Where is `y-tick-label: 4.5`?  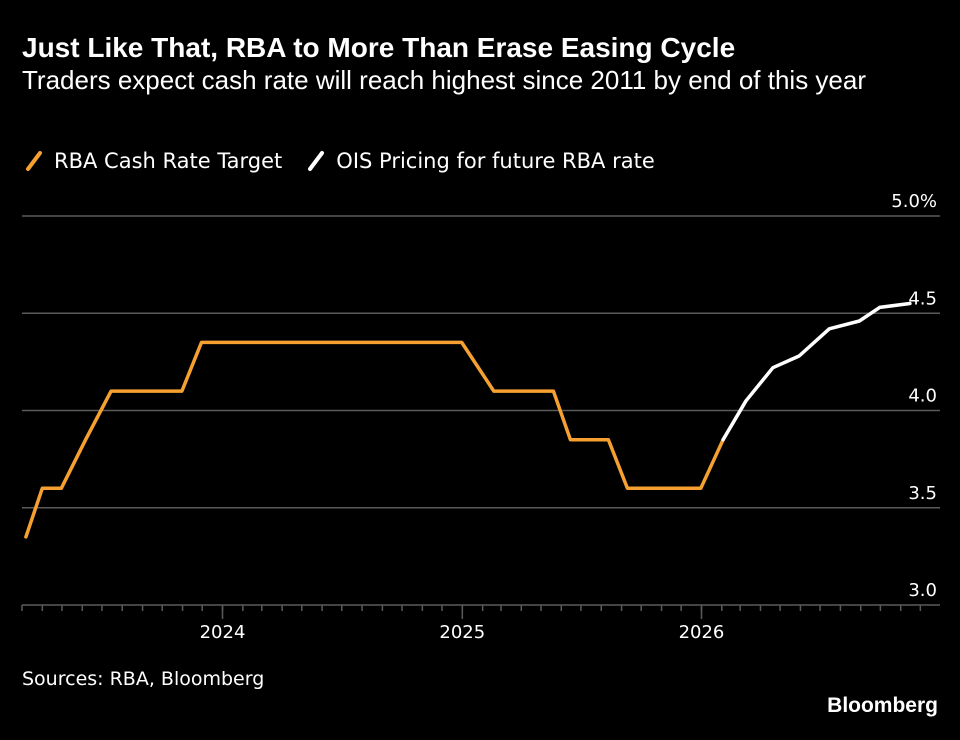 y-tick-label: 4.5 is located at coordinates (922, 298).